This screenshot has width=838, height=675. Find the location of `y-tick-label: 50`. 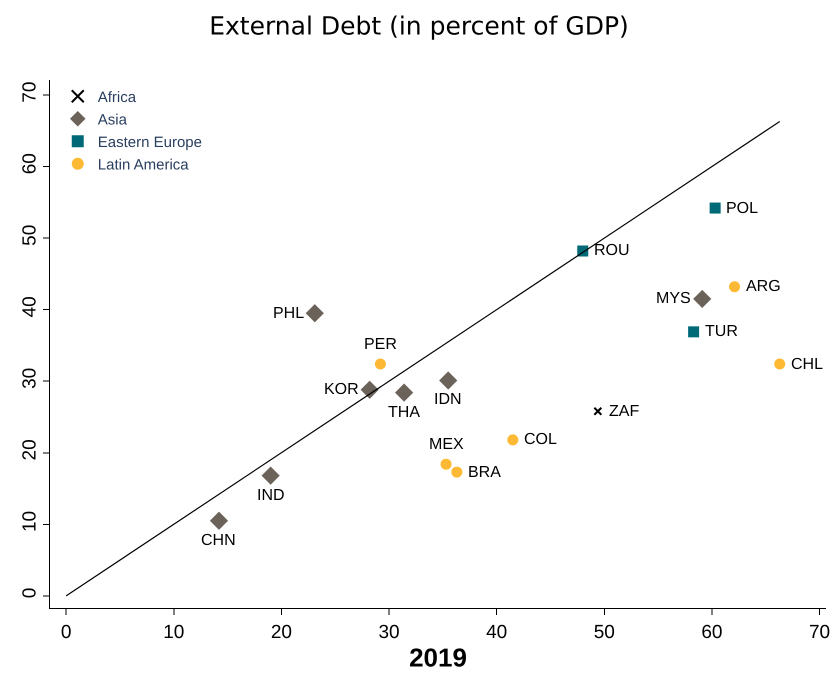

y-tick-label: 50 is located at coordinates (29, 235).